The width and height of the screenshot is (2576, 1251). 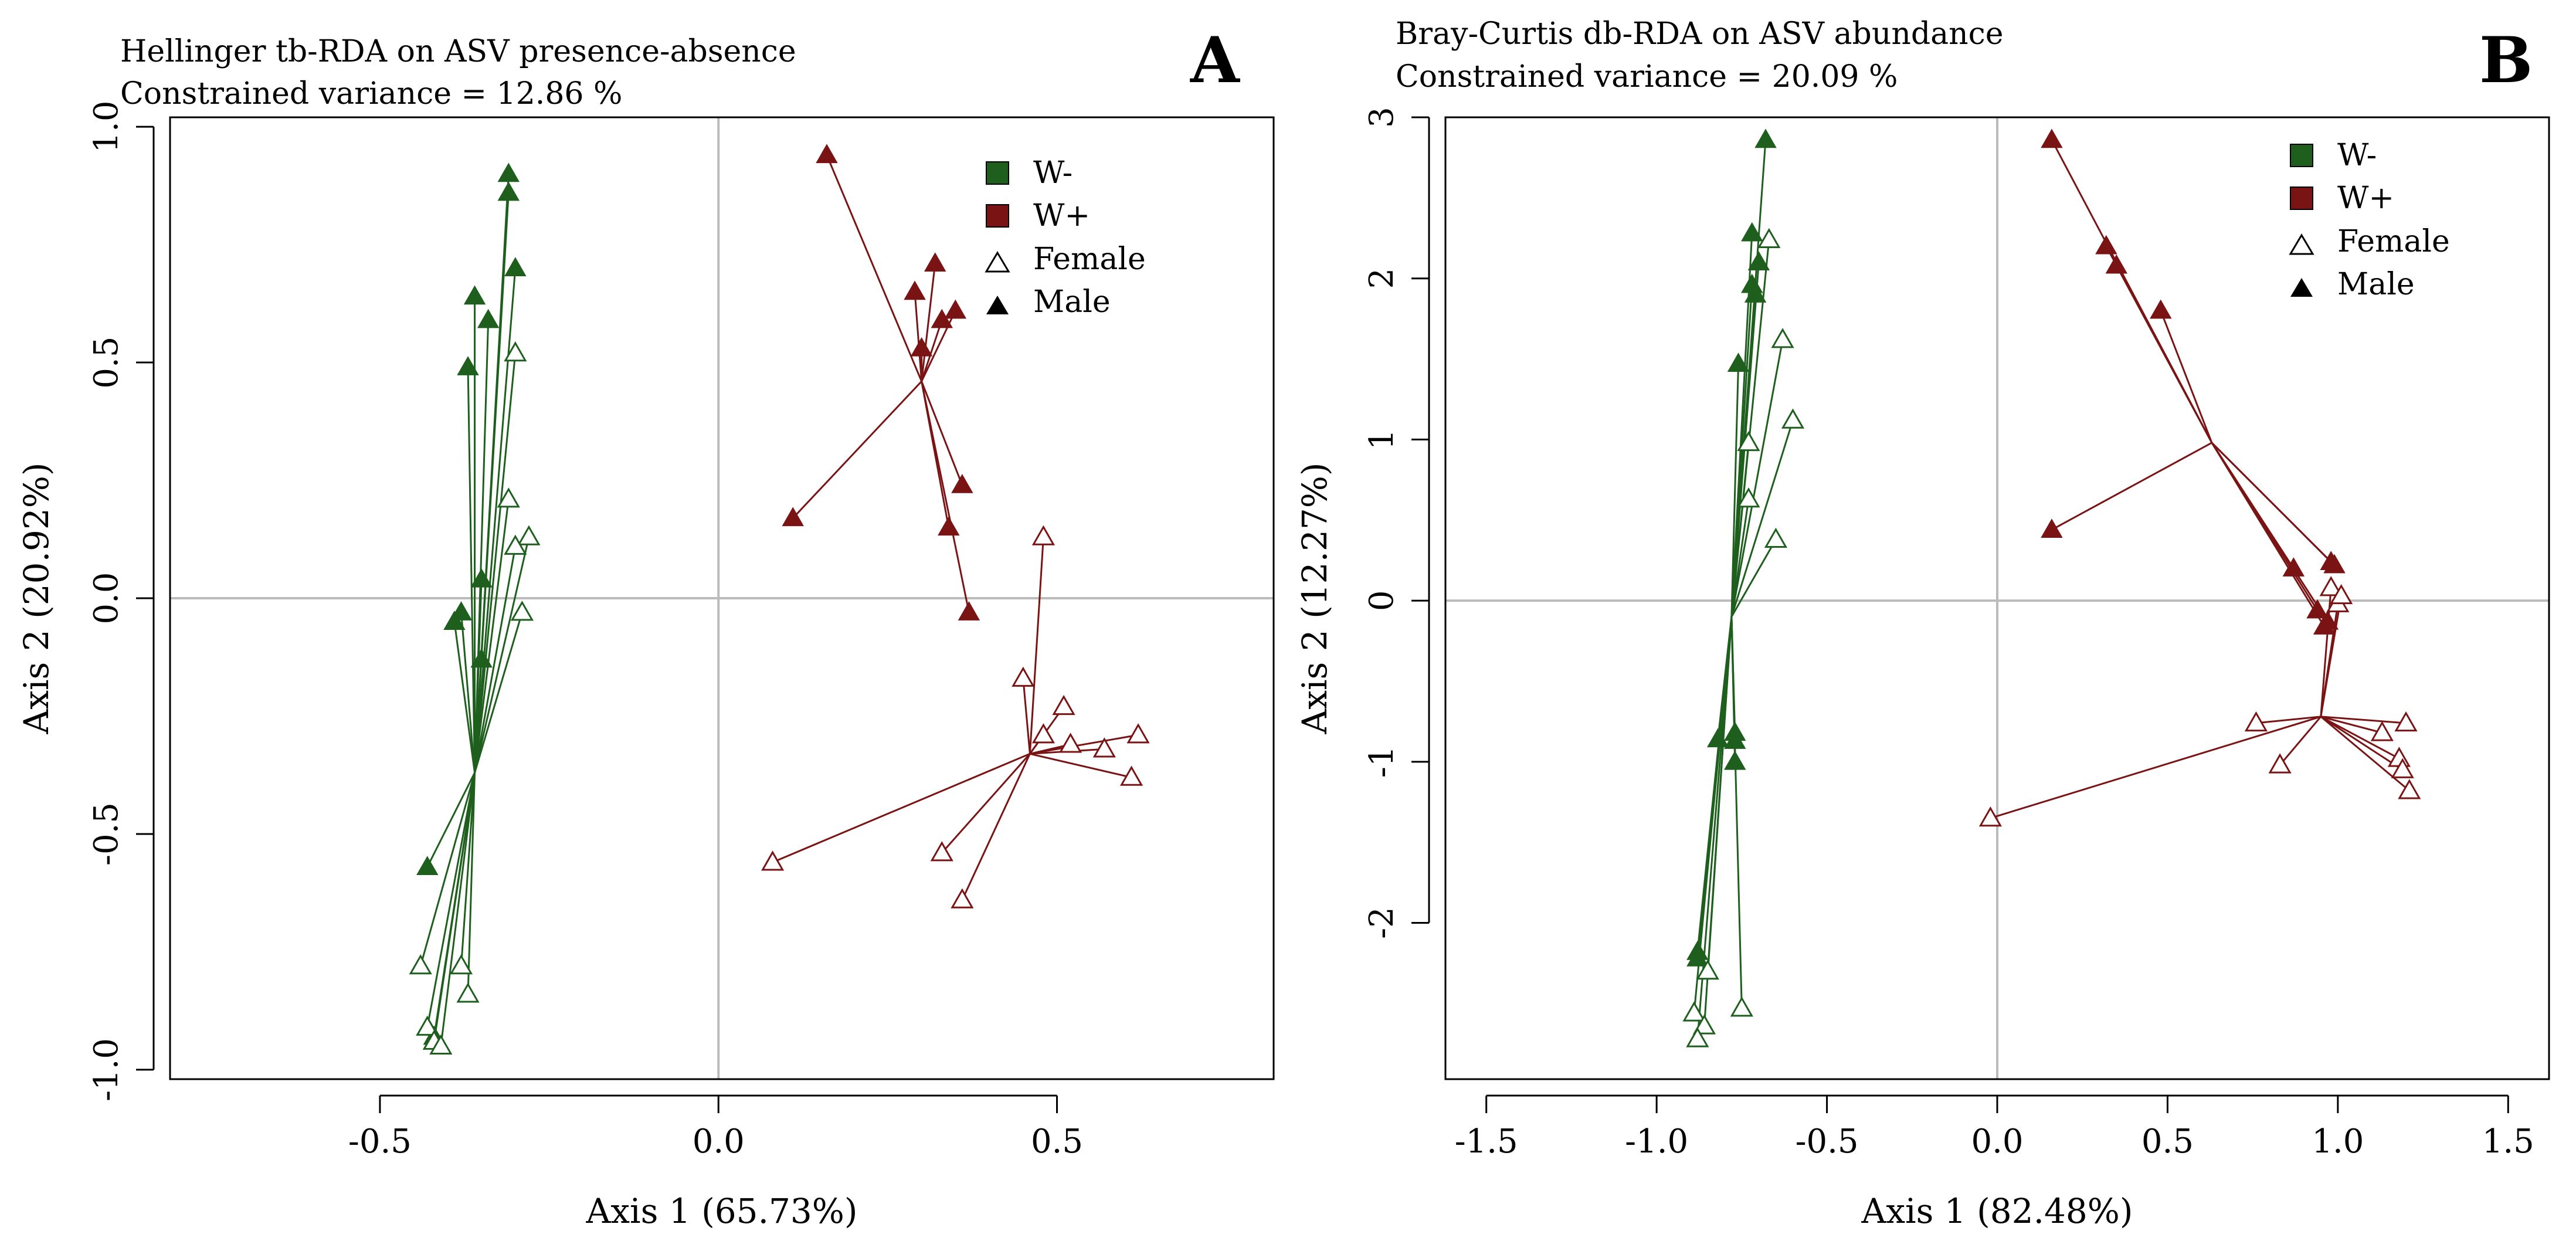 I want to click on panel-a-legend-marker-male, so click(x=997, y=305).